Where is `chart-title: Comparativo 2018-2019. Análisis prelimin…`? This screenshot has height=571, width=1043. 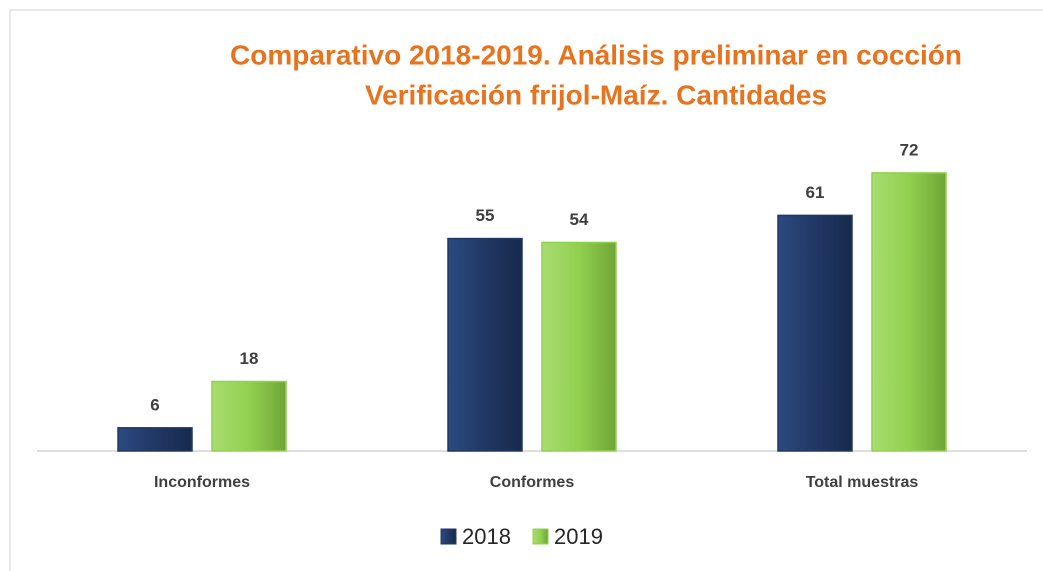
chart-title: Comparativo 2018-2019. Análisis prelimin… is located at coordinates (596, 54).